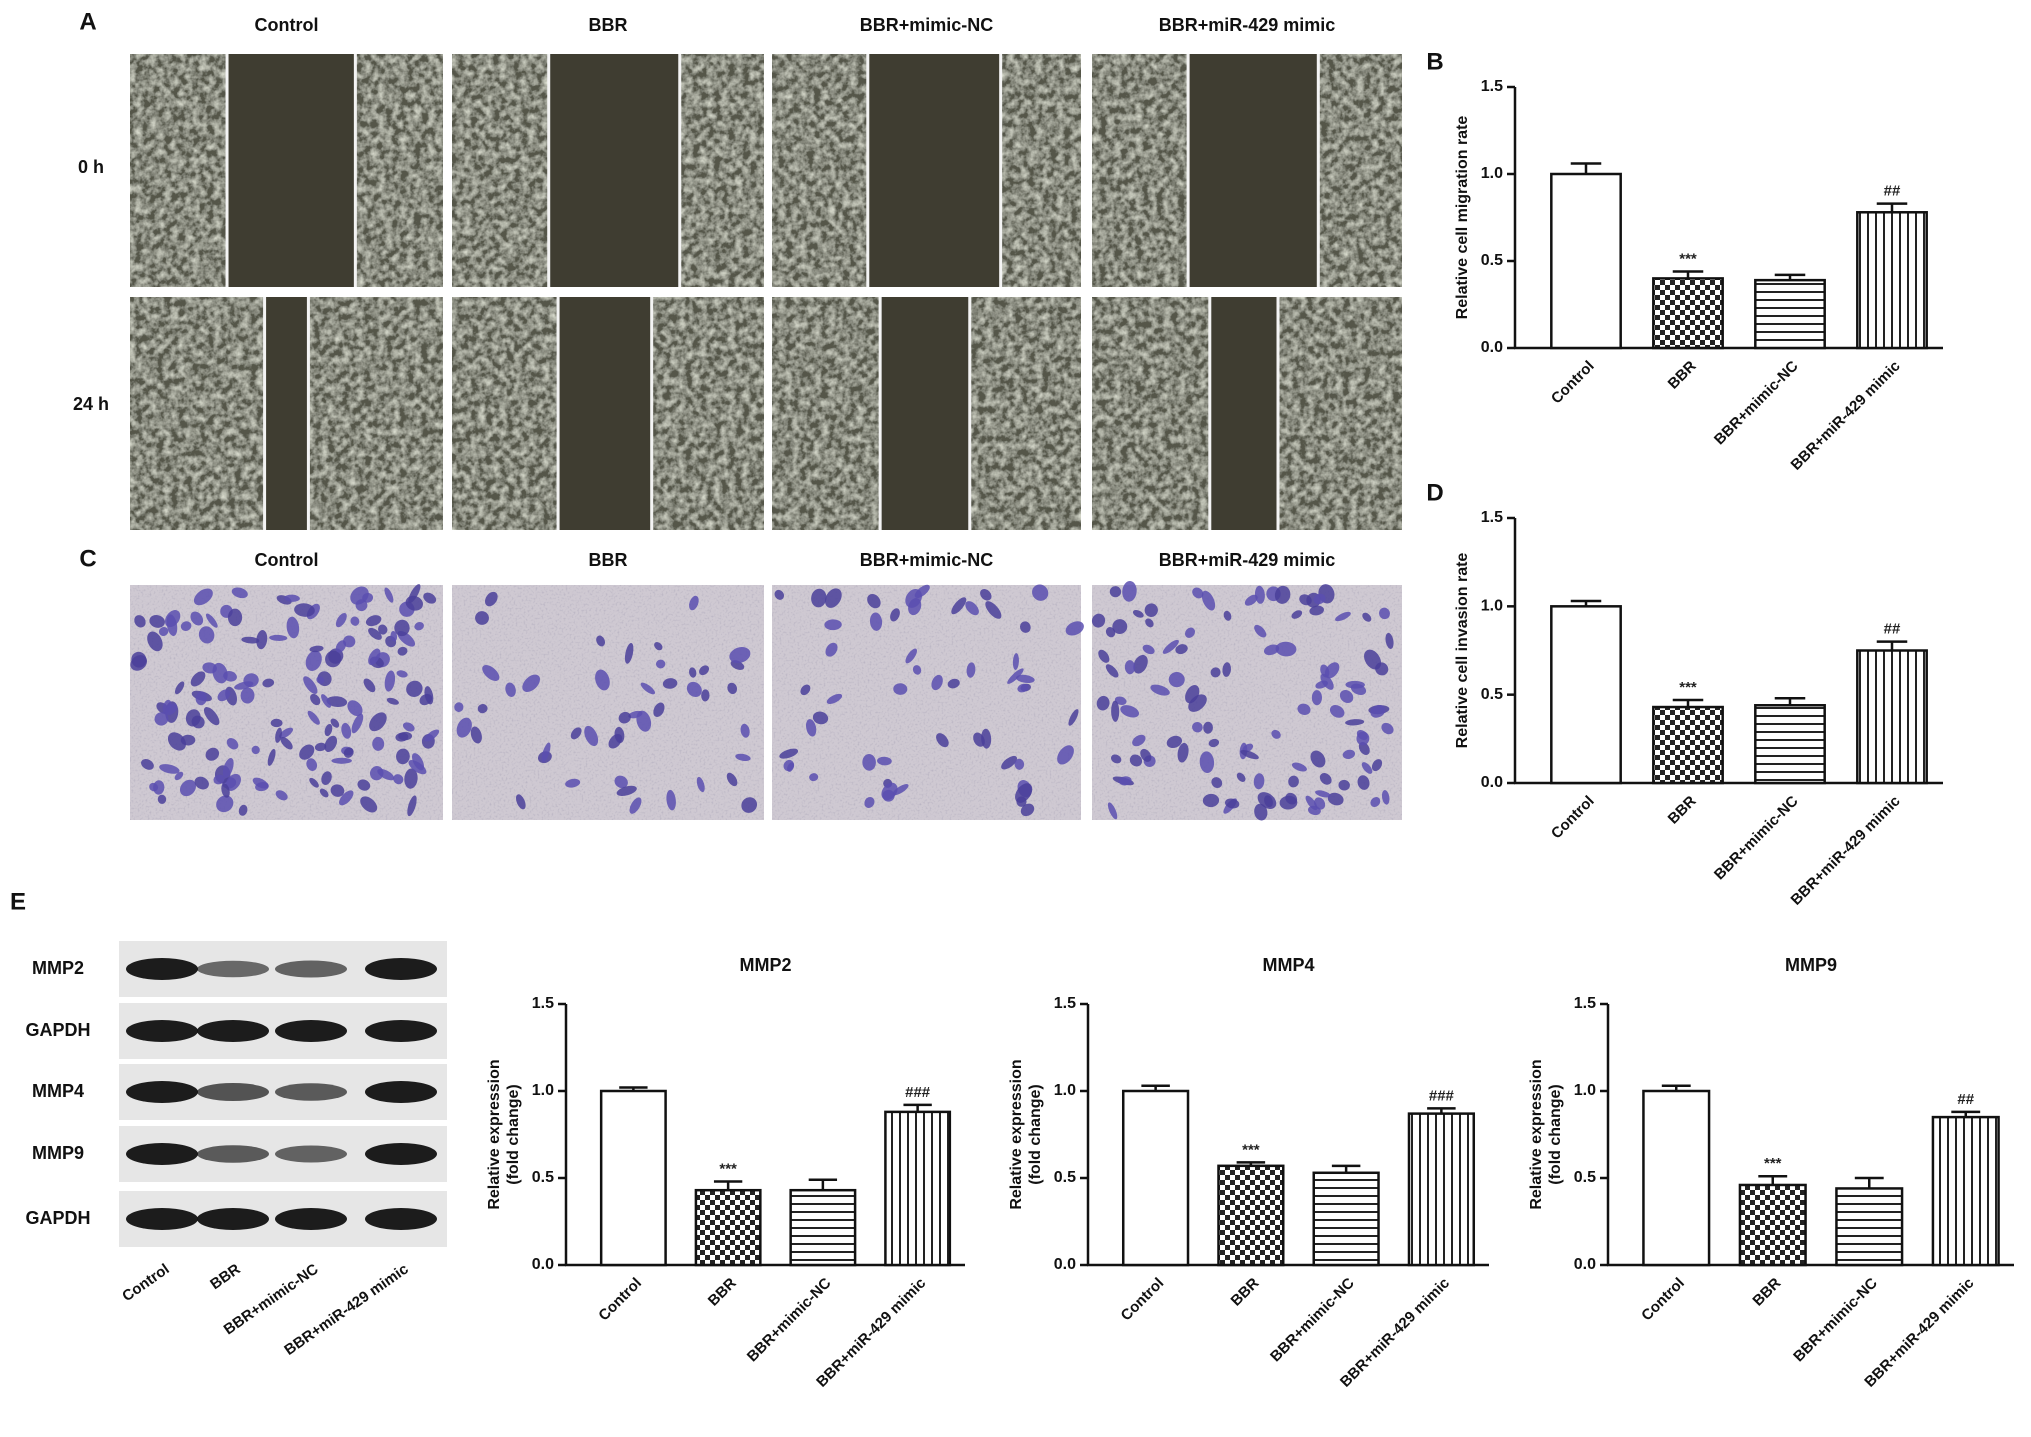 This screenshot has height=1437, width=2031. I want to click on blot-row-label: MMP4, so click(58, 1091).